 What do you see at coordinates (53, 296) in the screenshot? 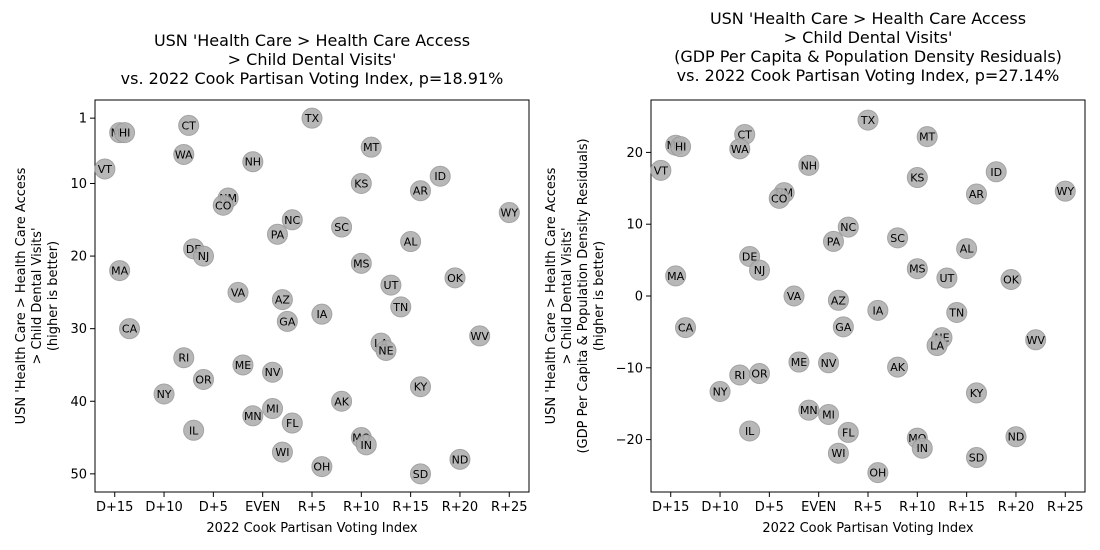
I see `y-axis-label-line: (higher is better)` at bounding box center [53, 296].